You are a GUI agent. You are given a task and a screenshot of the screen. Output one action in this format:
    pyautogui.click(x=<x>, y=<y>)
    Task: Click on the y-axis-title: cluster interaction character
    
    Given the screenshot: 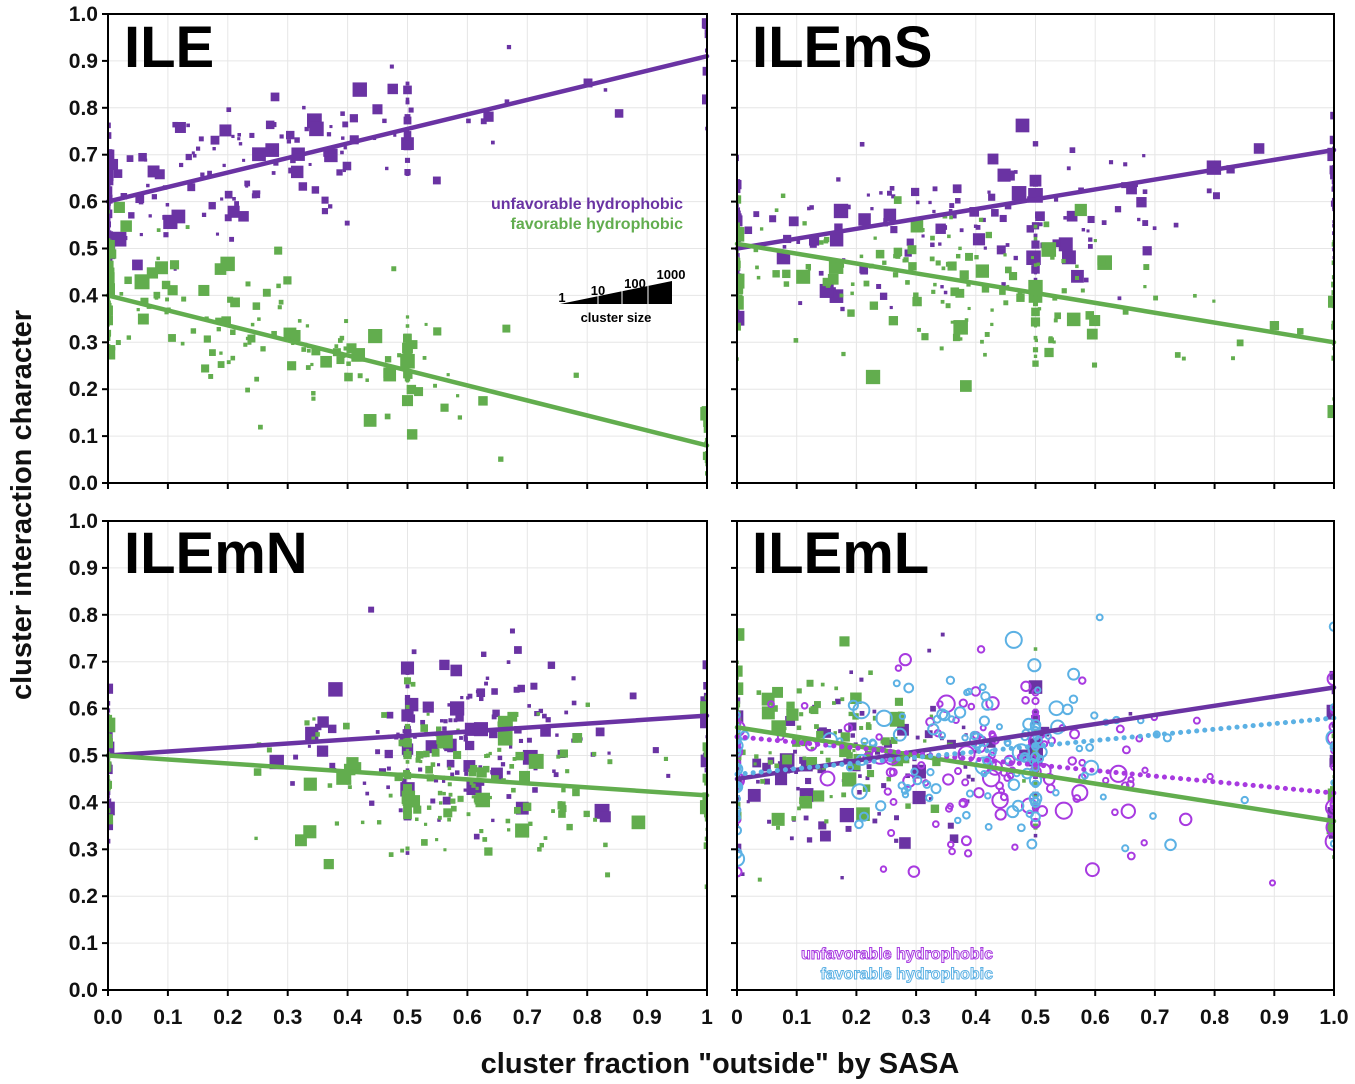 What is the action you would take?
    pyautogui.click(x=22, y=505)
    